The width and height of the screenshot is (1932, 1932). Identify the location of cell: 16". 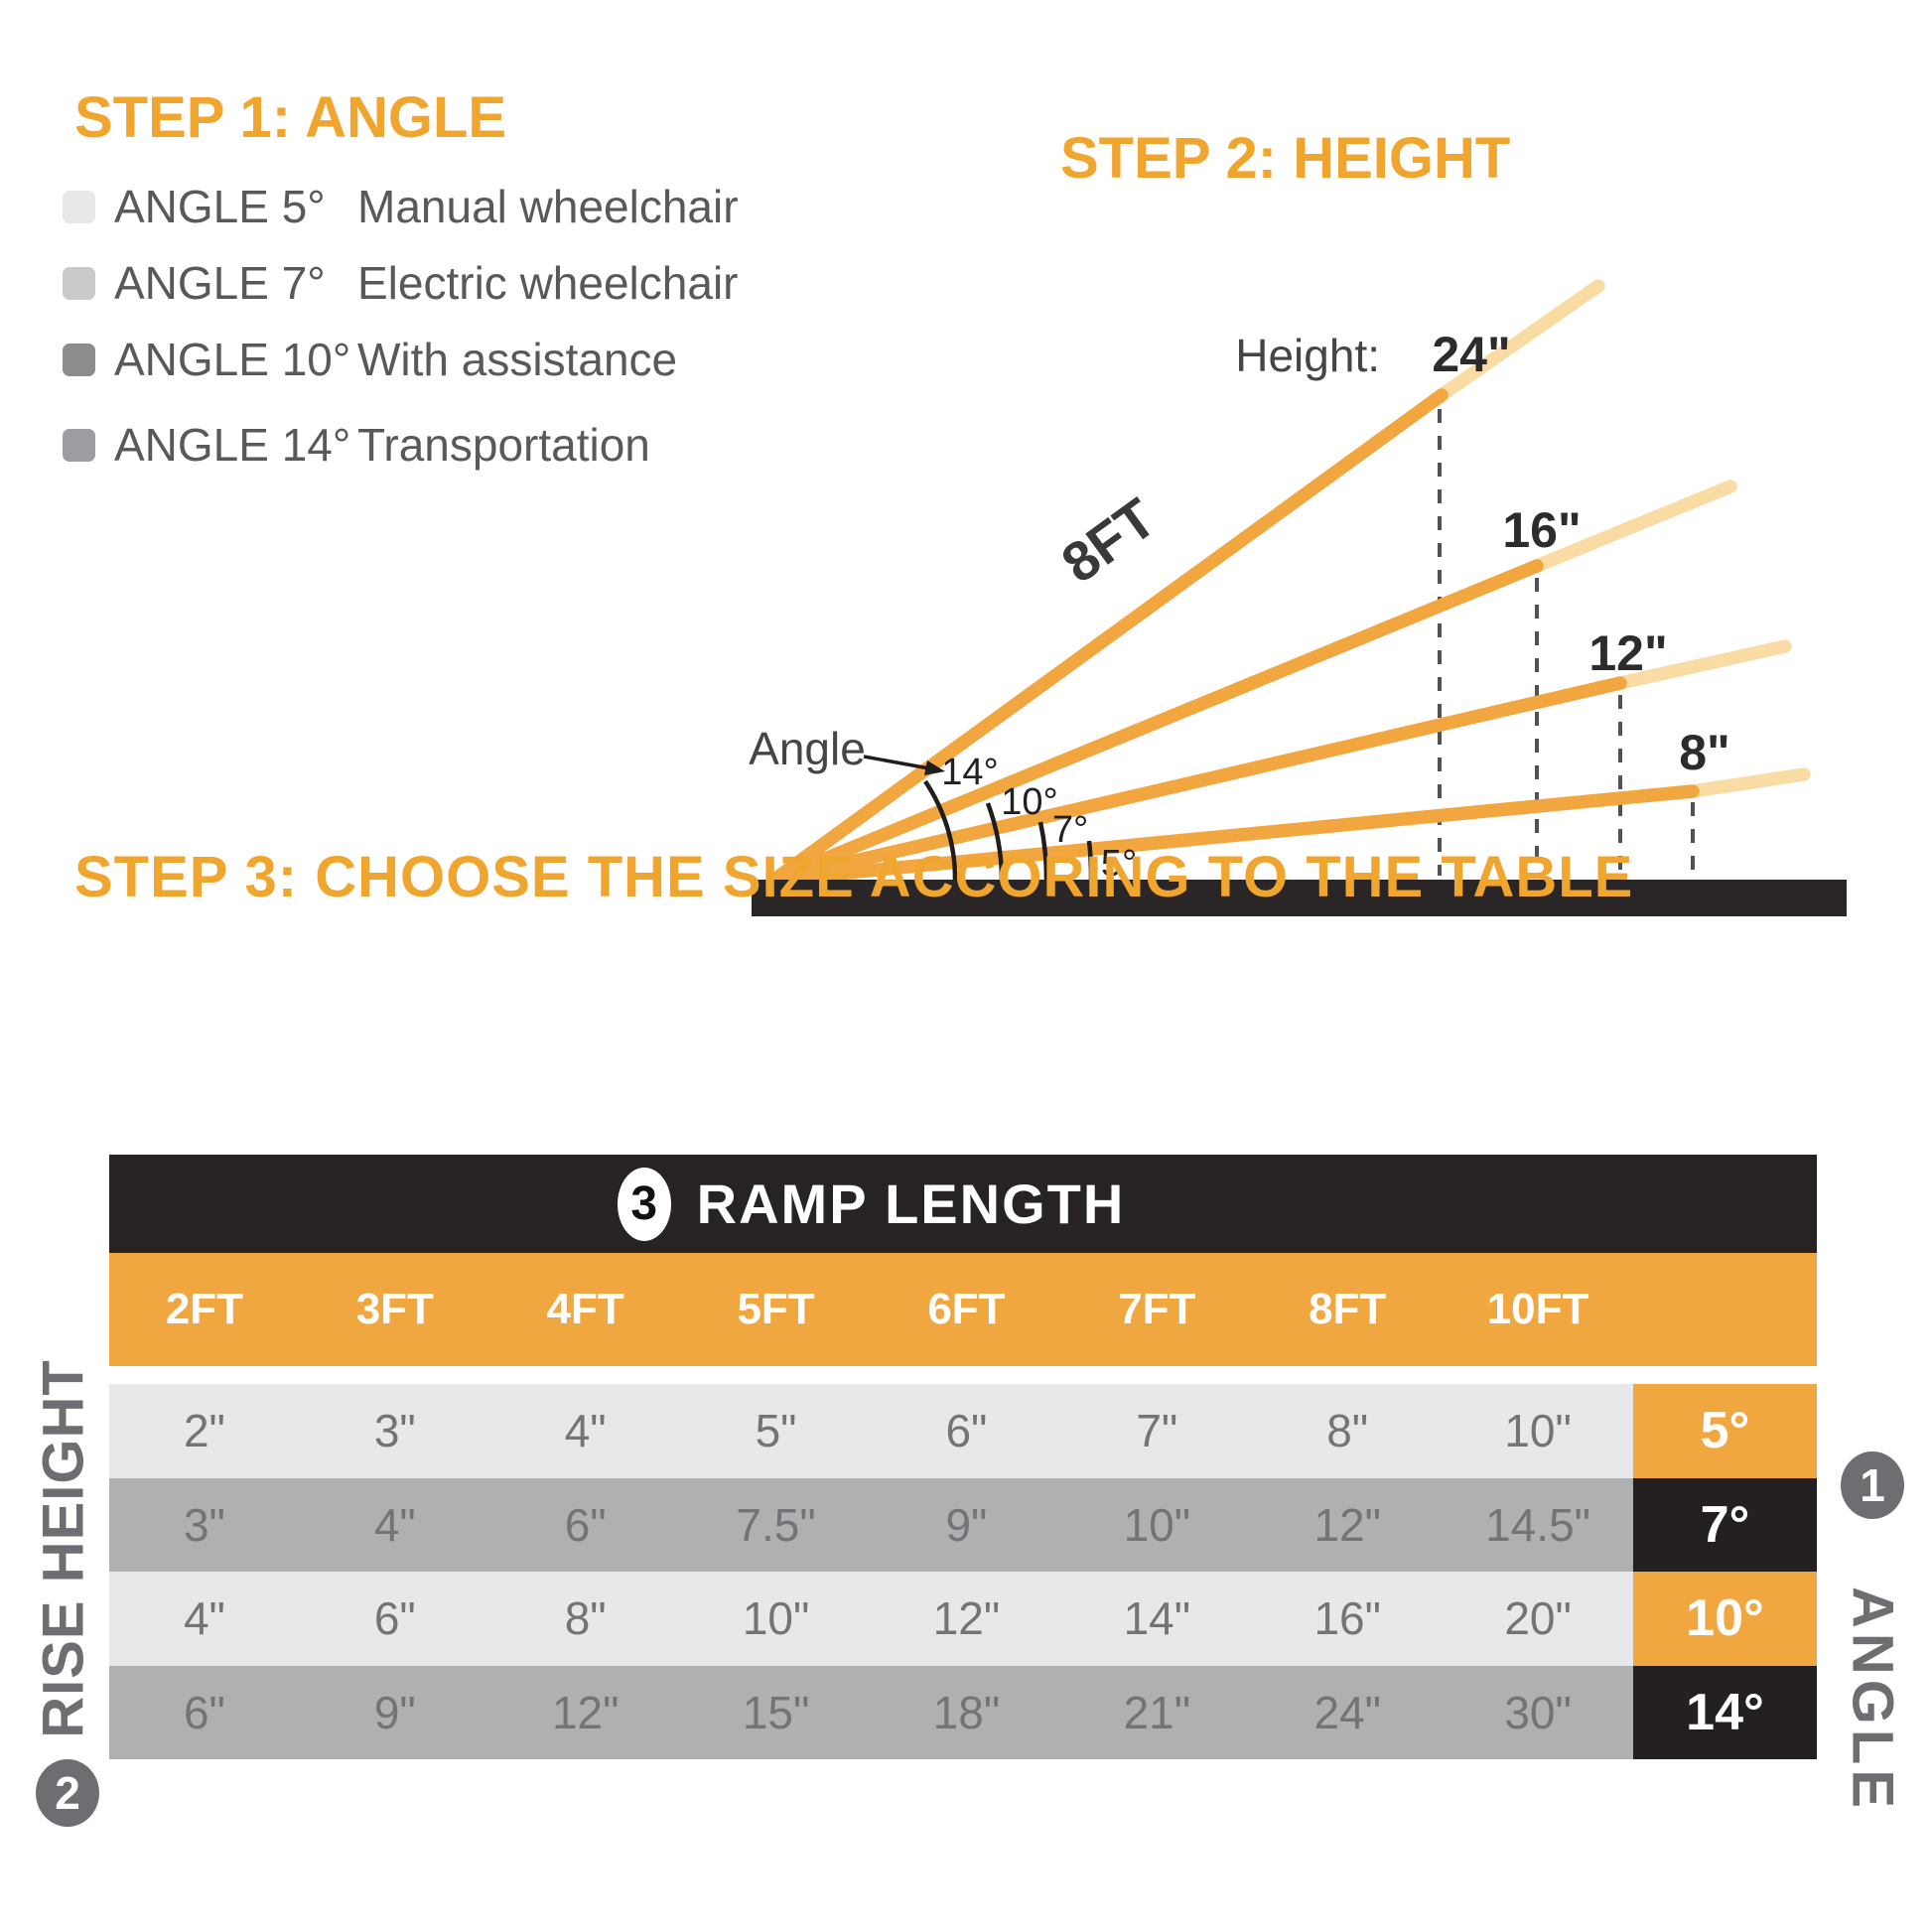
(1347, 1618).